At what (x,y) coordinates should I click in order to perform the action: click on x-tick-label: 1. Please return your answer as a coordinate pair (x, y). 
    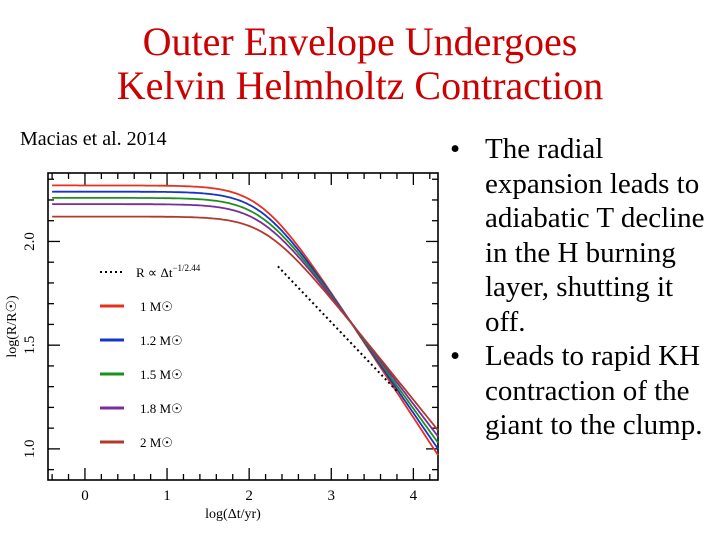
    Looking at the image, I should click on (167, 496).